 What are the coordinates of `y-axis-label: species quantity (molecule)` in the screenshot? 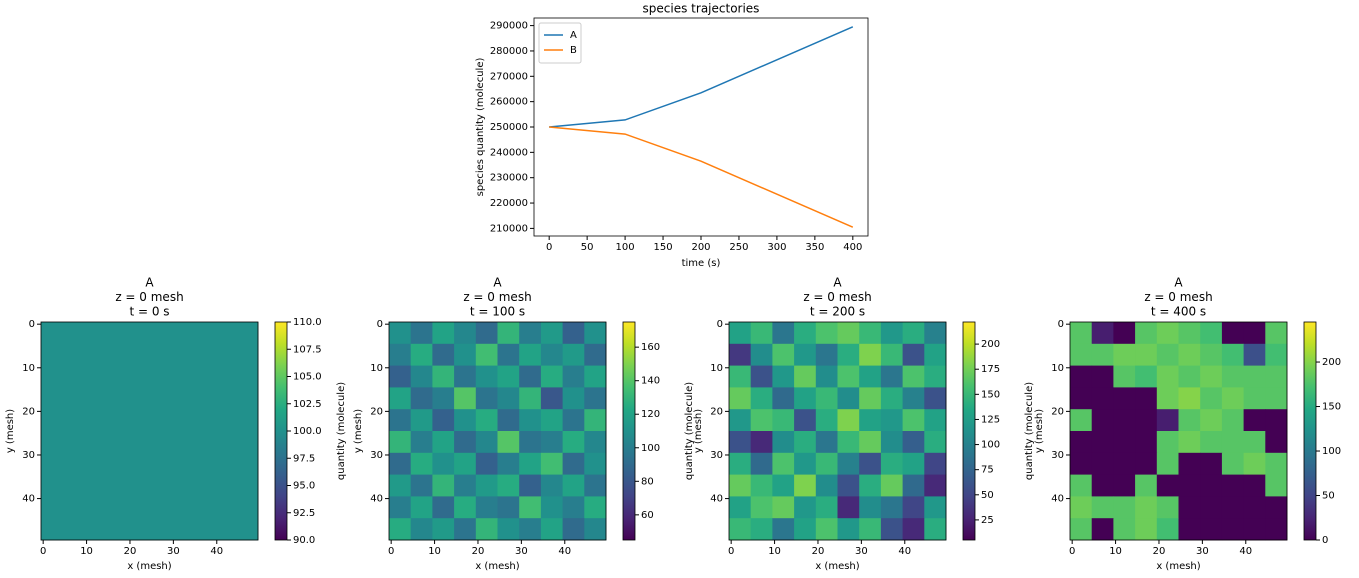 It's located at (480, 127).